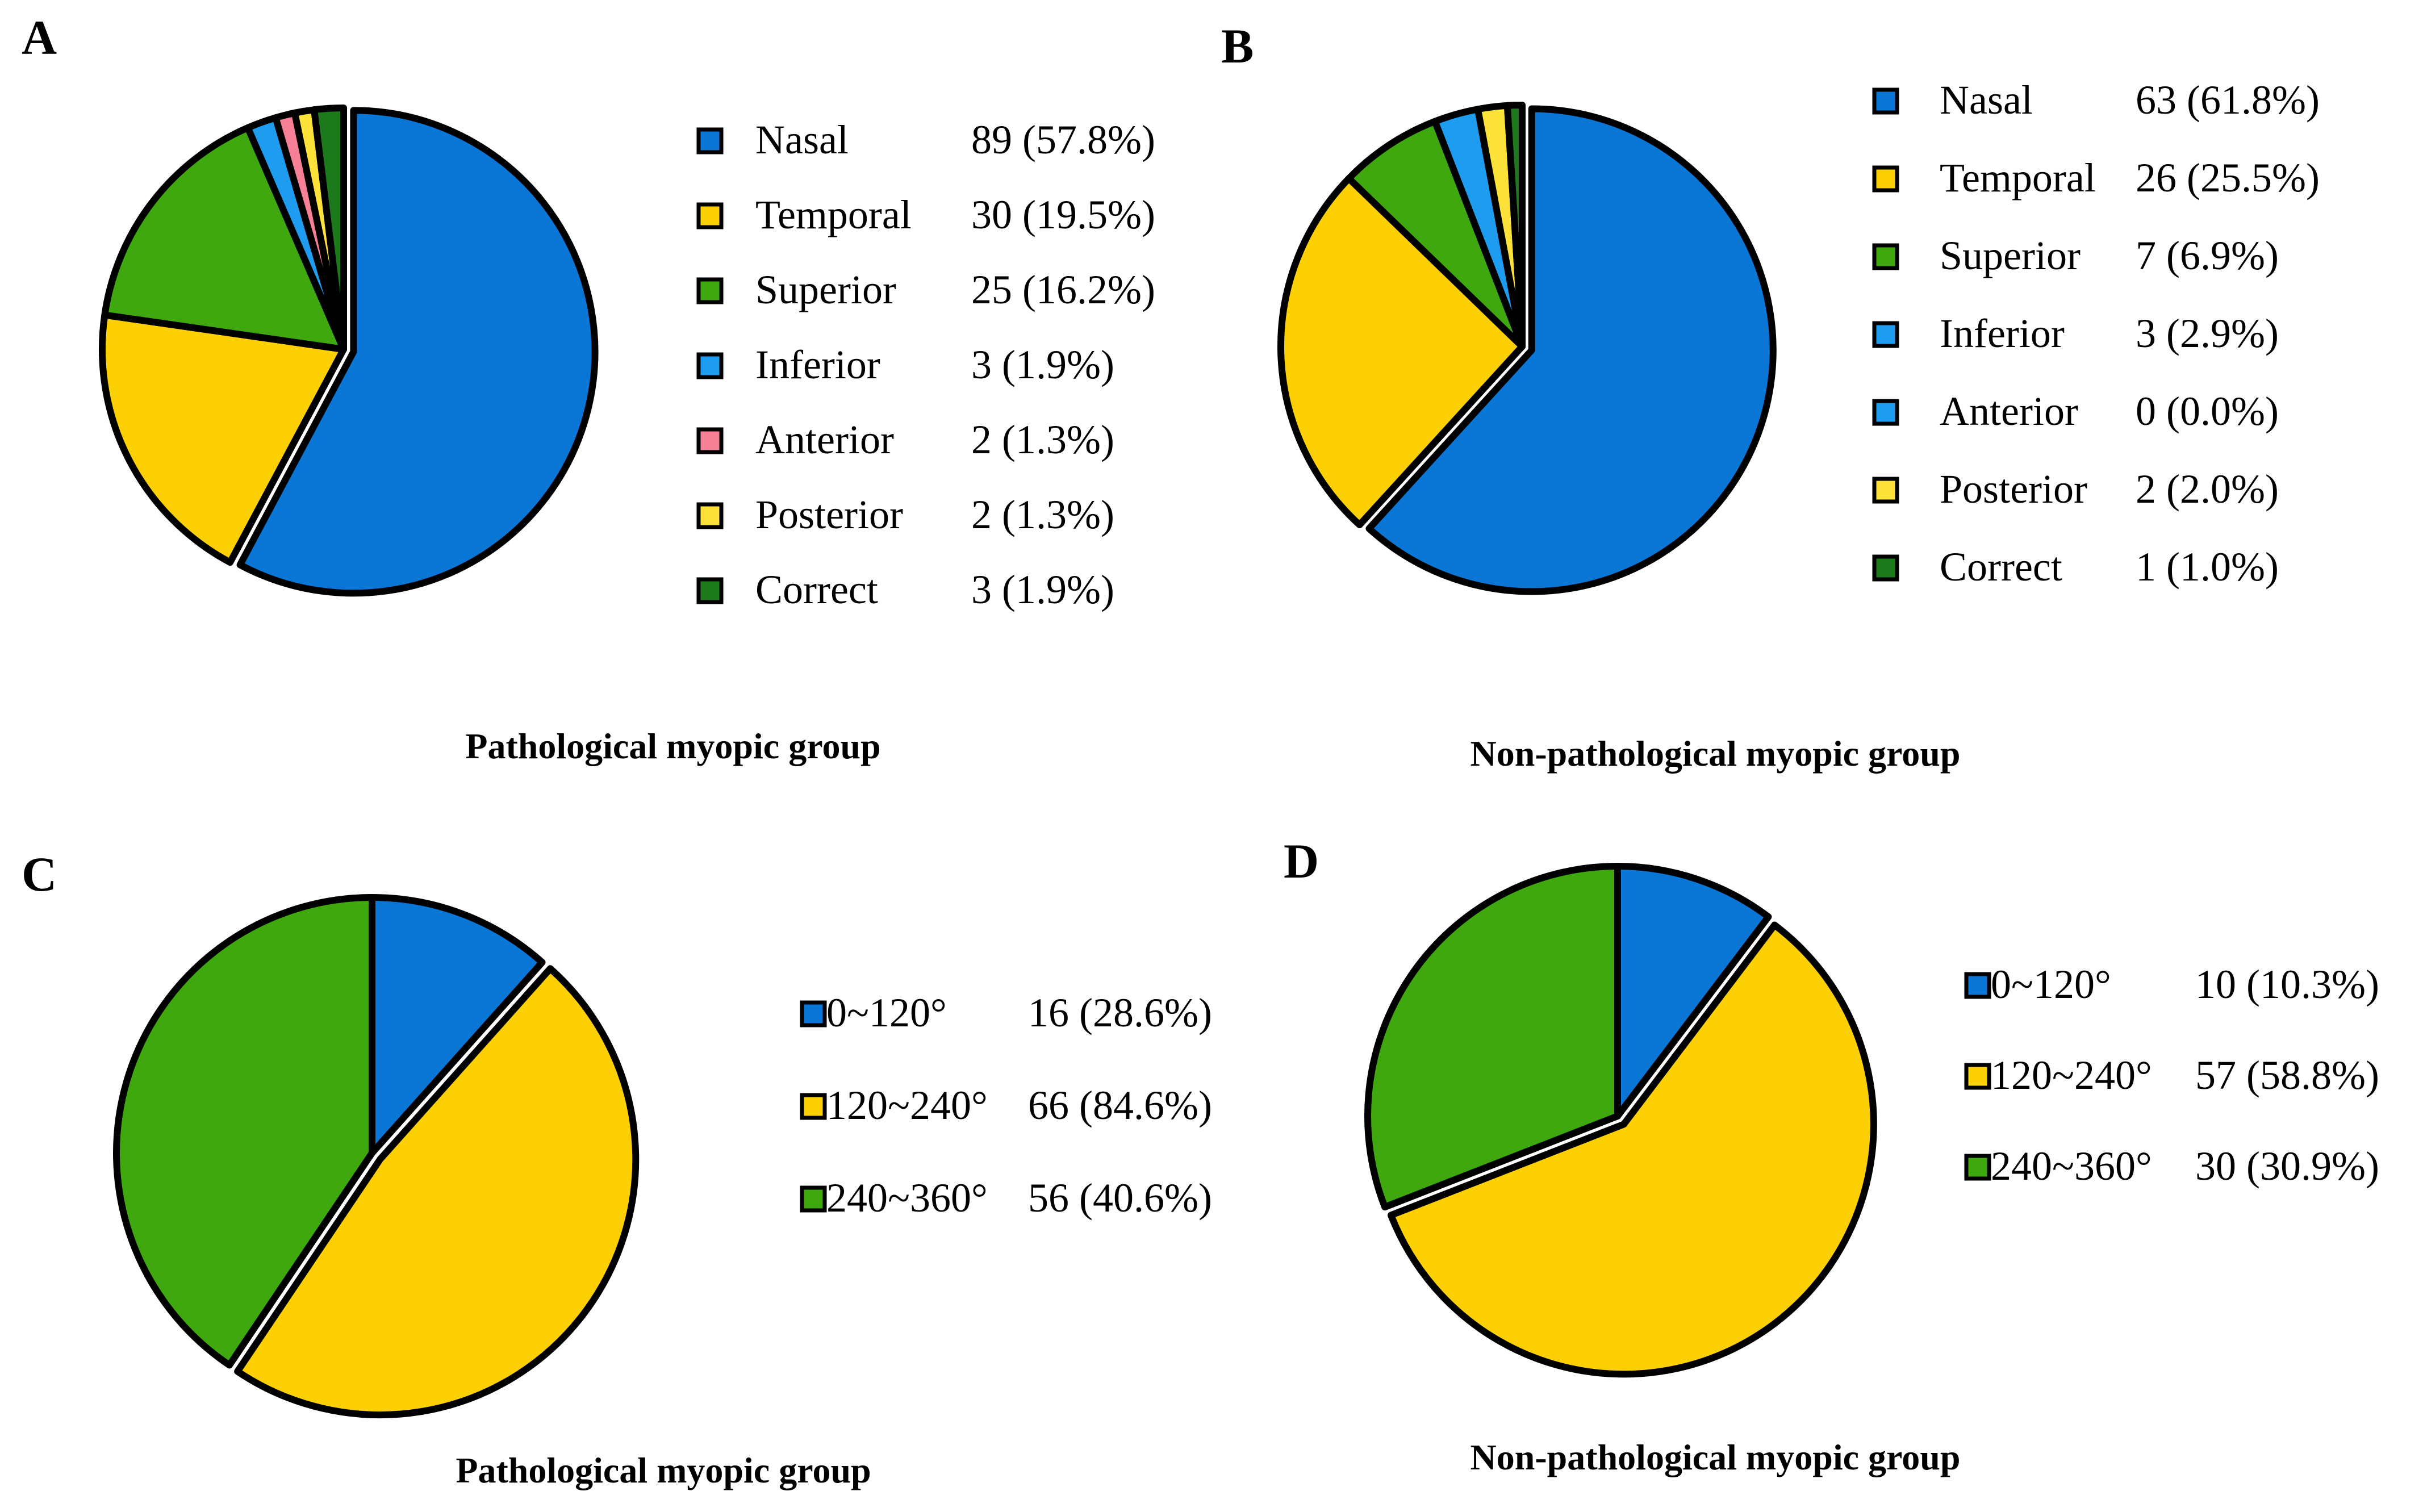  What do you see at coordinates (1042, 439) in the screenshot?
I see `legend-value-anterior: 2 (1.3%)` at bounding box center [1042, 439].